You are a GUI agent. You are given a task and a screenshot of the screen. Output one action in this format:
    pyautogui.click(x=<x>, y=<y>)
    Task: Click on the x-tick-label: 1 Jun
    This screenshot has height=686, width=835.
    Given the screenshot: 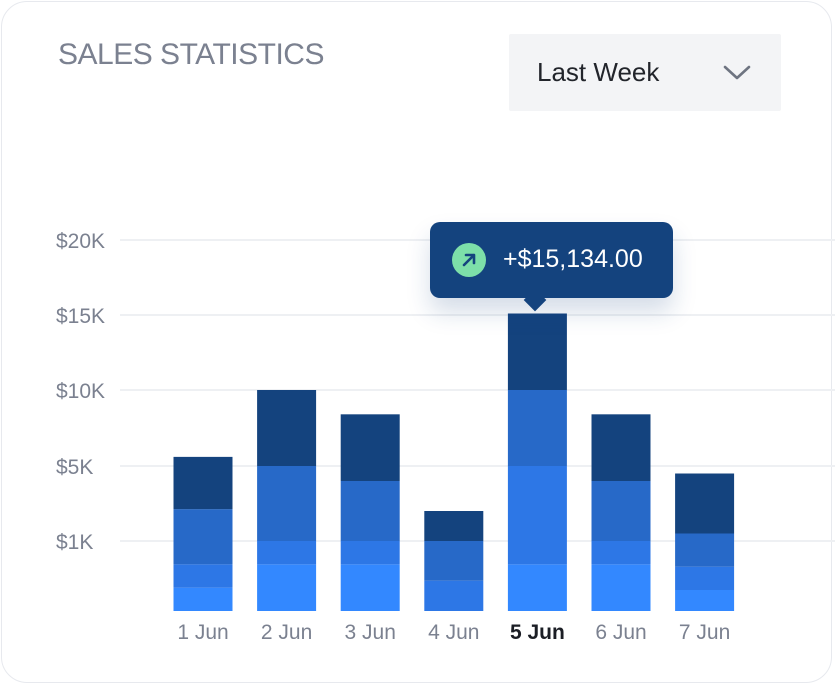 What is the action you would take?
    pyautogui.click(x=202, y=632)
    